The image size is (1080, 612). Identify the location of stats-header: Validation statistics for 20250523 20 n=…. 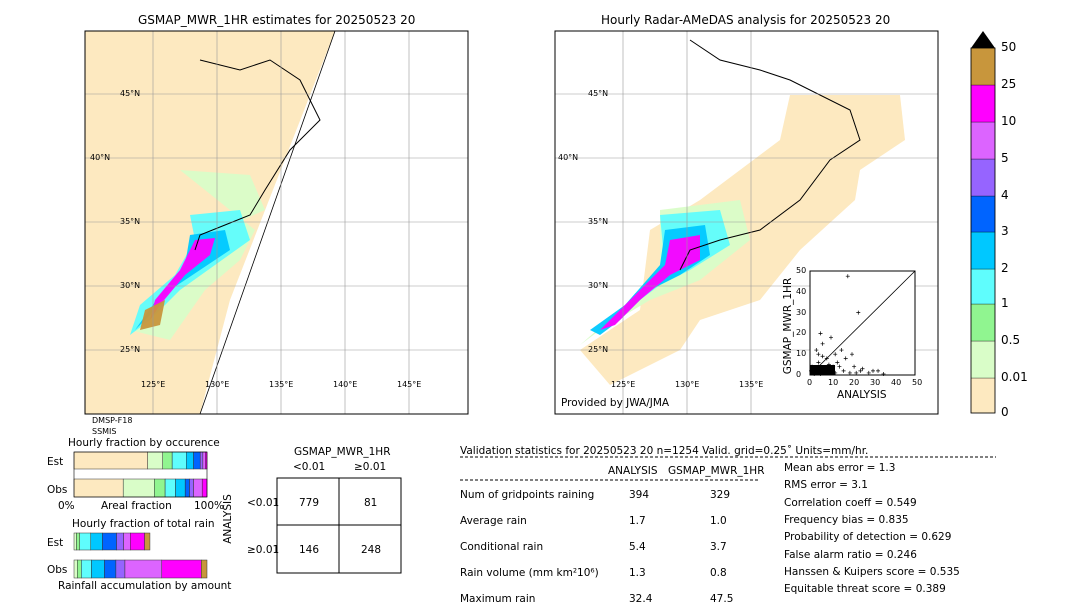
(664, 451).